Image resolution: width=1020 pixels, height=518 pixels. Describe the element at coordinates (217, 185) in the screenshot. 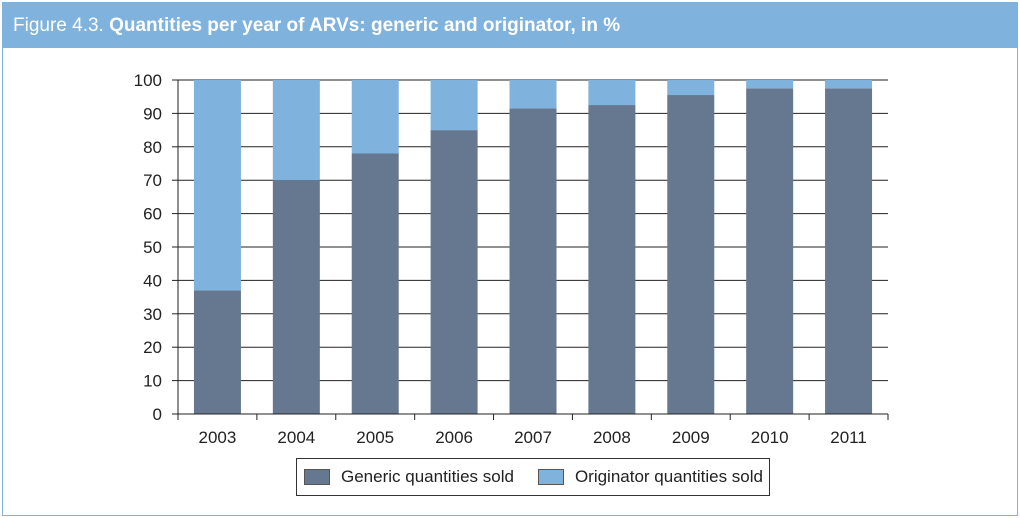

I see `bar-originator-2003` at that location.